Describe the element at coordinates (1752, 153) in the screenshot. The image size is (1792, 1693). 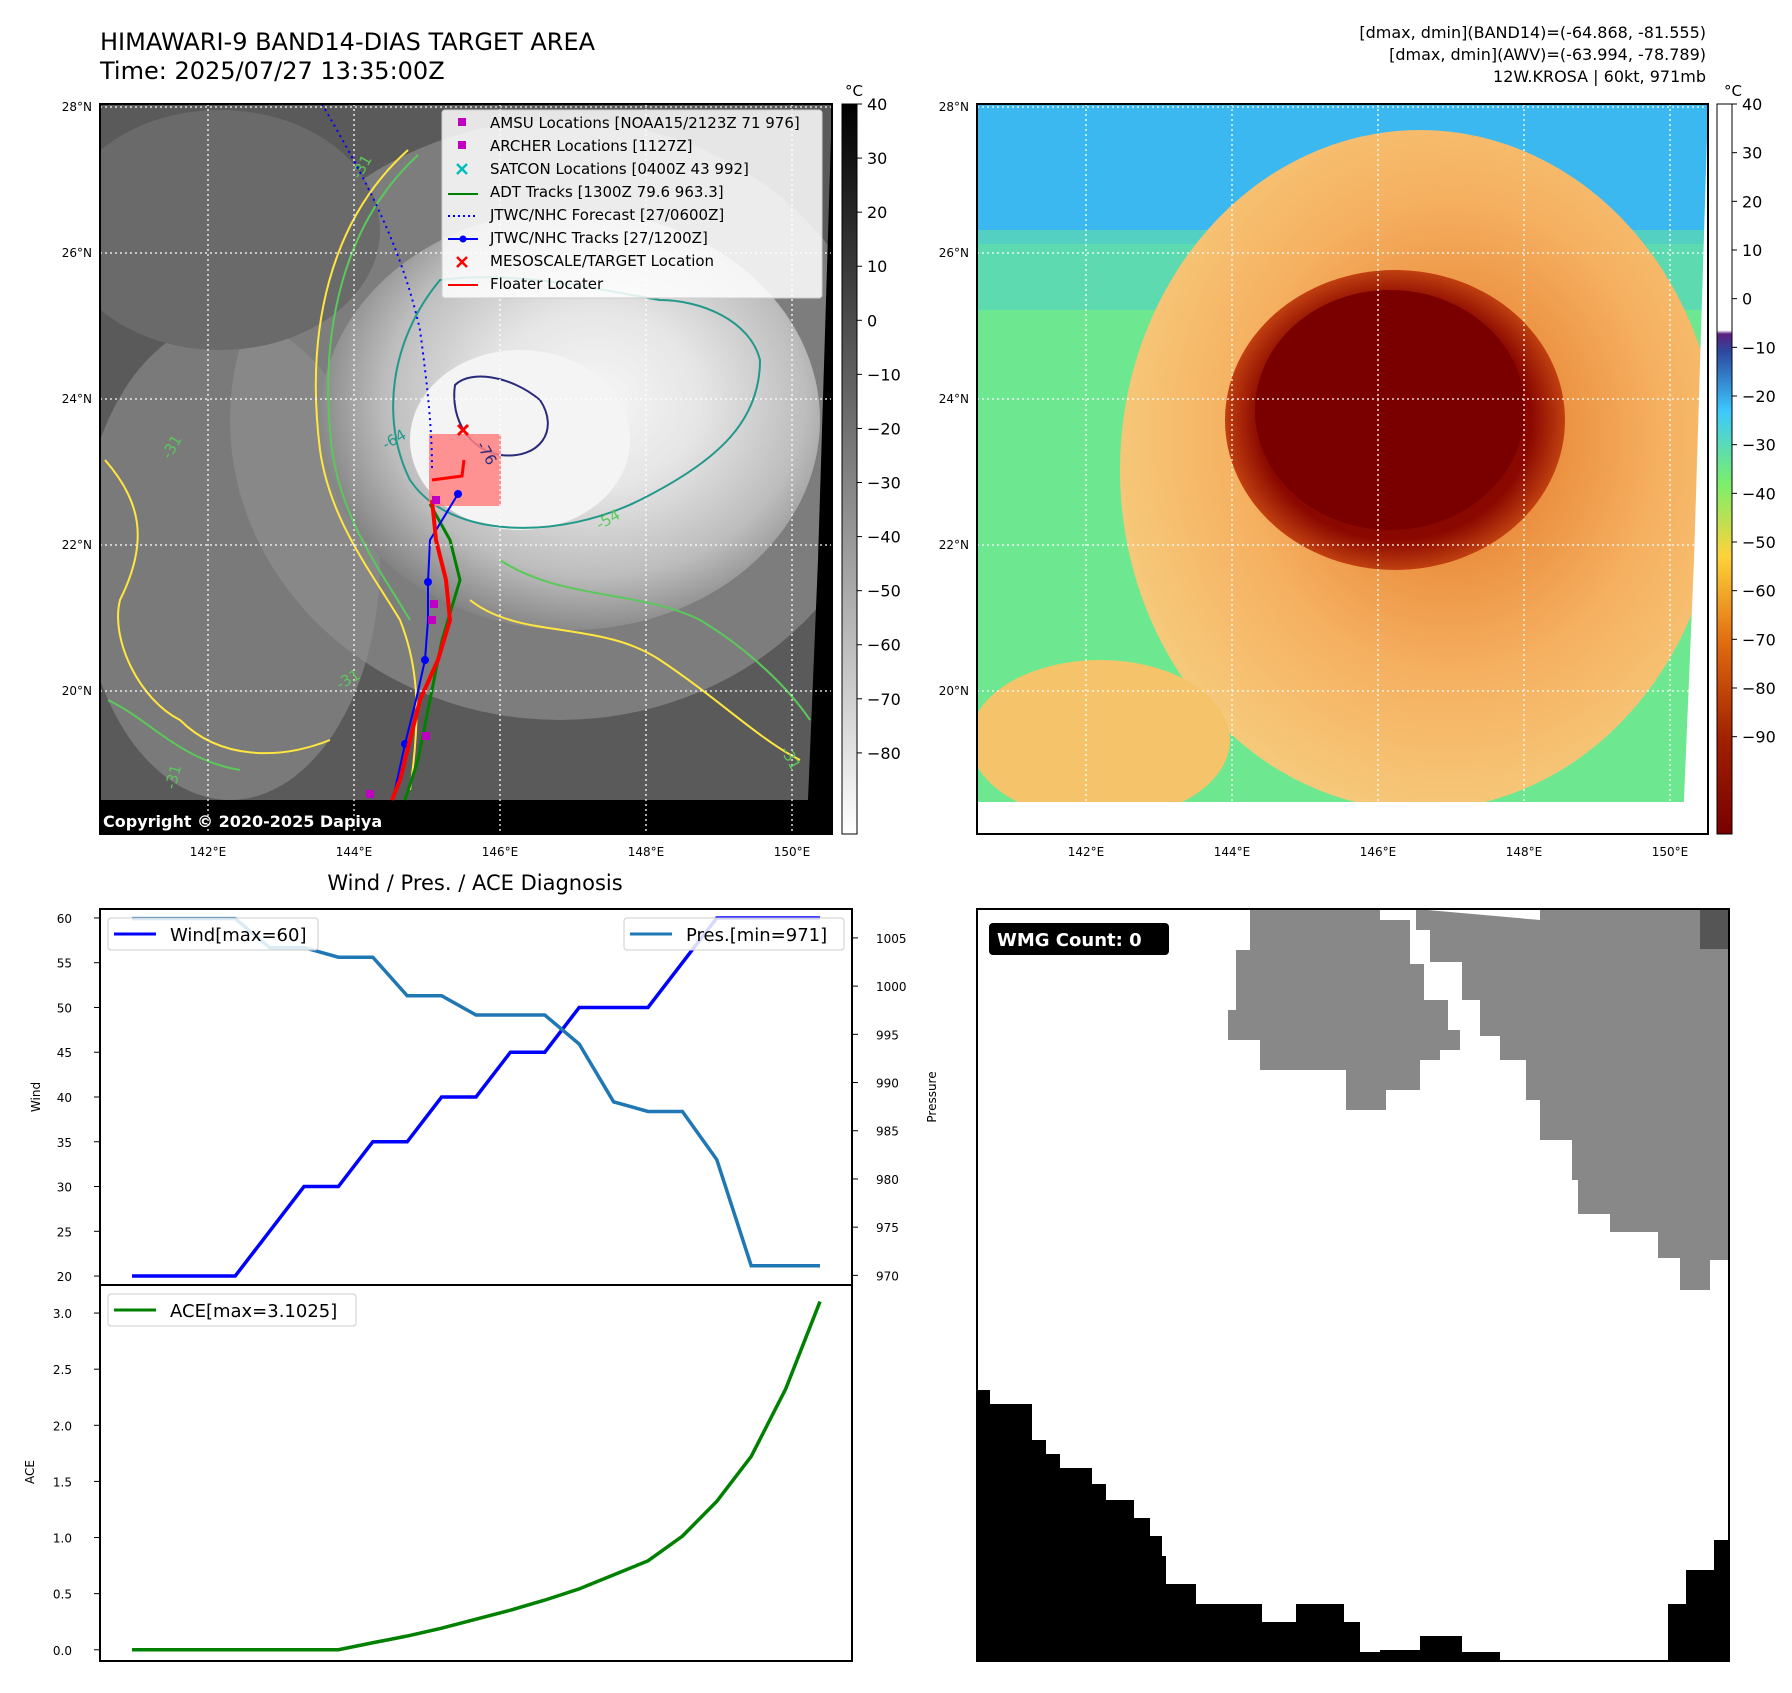
I see `right-colorbar-tick-label: 30` at that location.